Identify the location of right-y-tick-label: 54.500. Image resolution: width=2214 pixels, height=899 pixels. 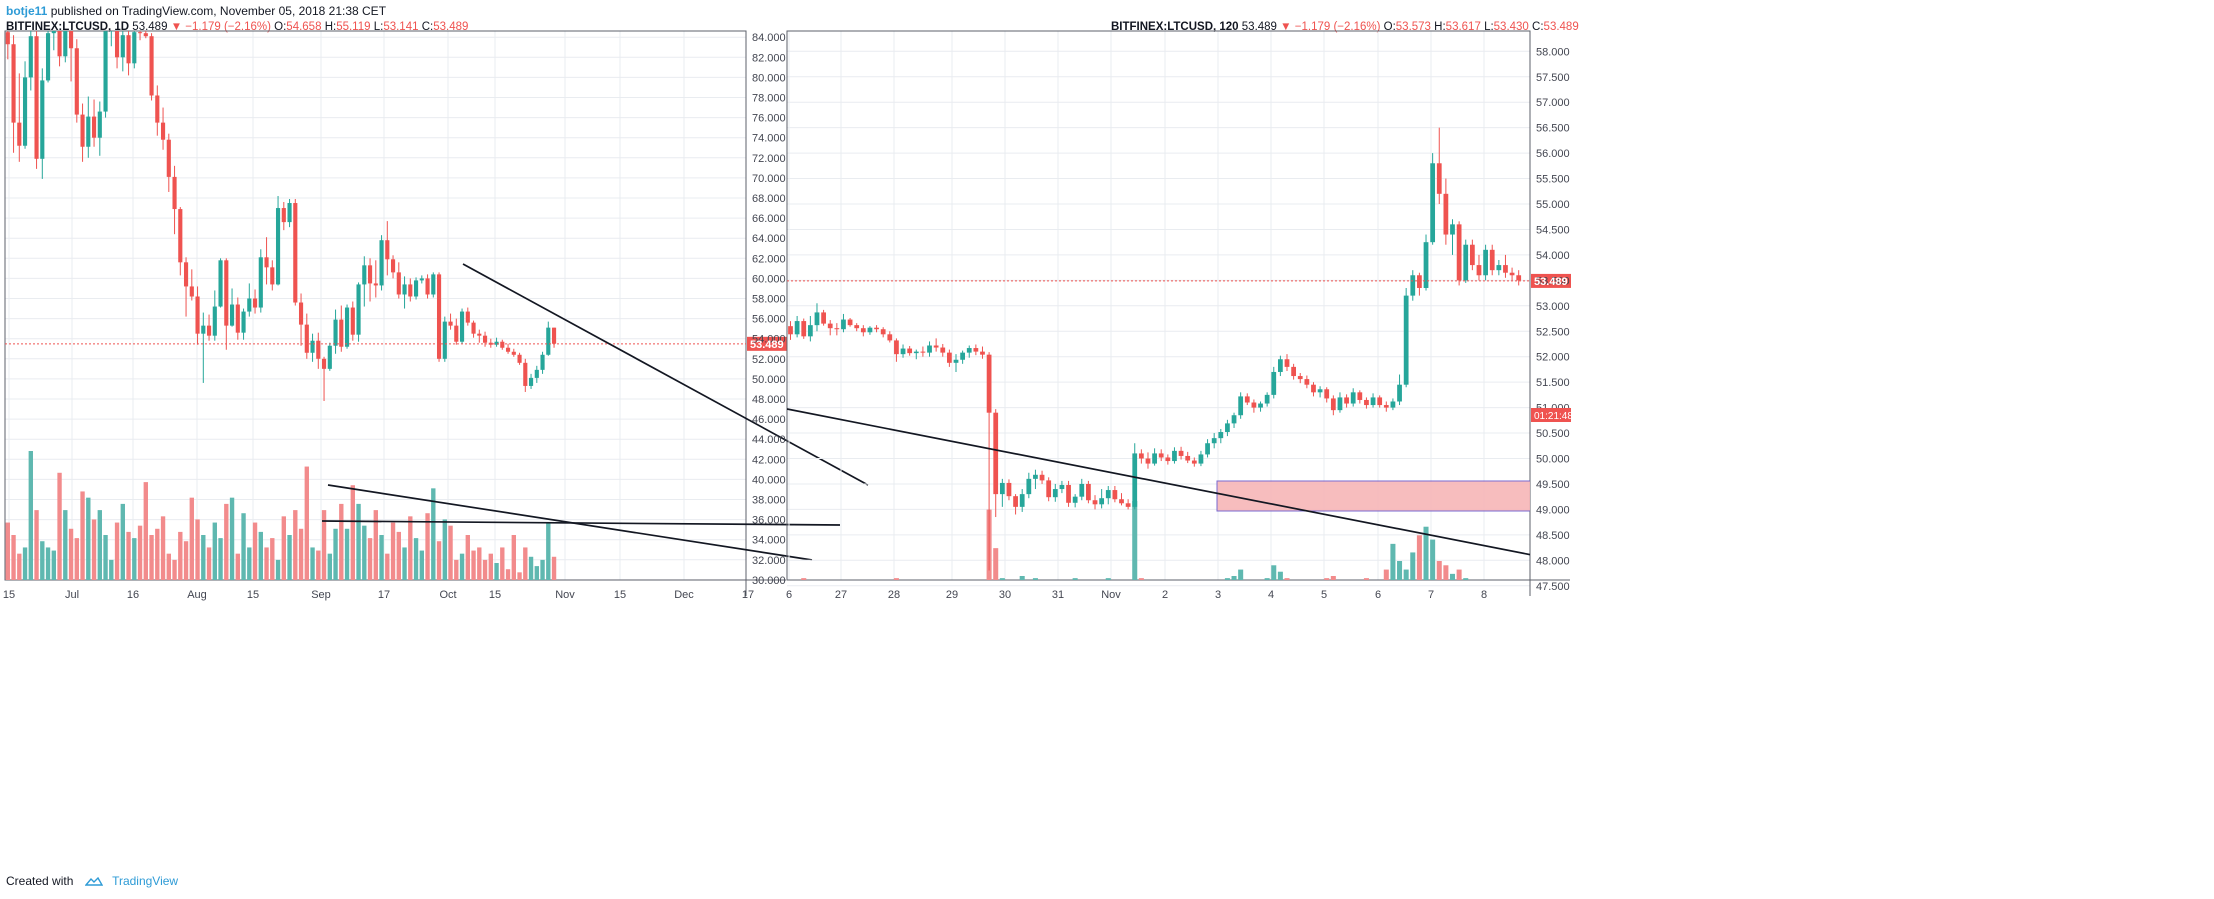
(1553, 230).